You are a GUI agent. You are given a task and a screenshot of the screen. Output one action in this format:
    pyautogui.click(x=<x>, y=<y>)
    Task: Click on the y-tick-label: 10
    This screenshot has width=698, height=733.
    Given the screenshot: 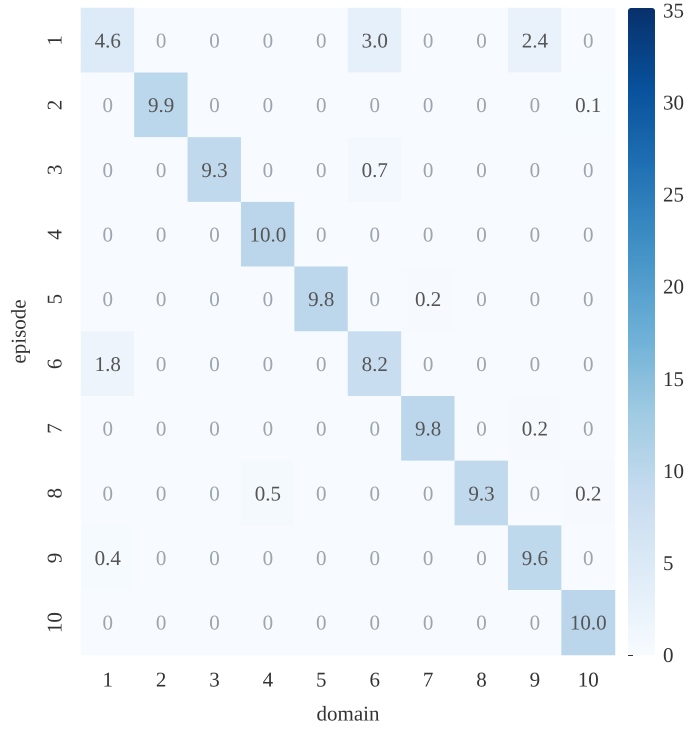 What is the action you would take?
    pyautogui.click(x=54, y=623)
    